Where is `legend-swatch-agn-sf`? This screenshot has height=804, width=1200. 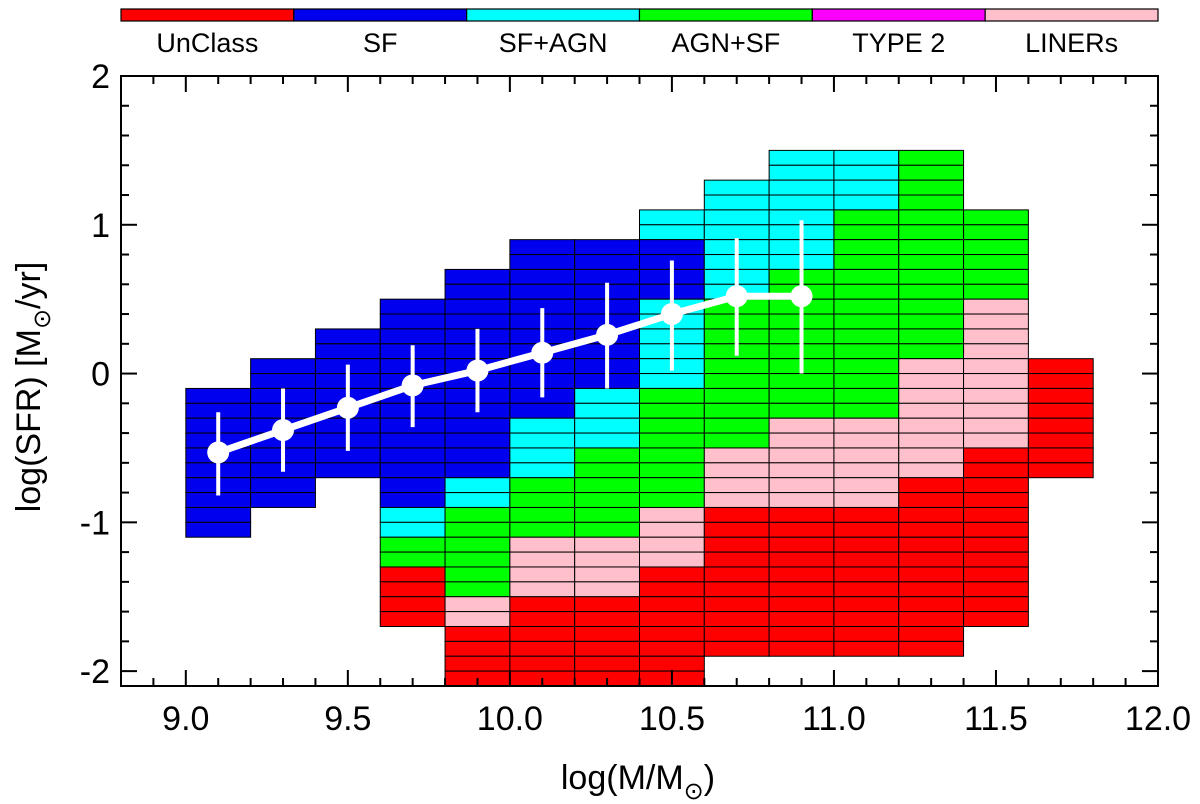 legend-swatch-agn-sf is located at coordinates (725, 15).